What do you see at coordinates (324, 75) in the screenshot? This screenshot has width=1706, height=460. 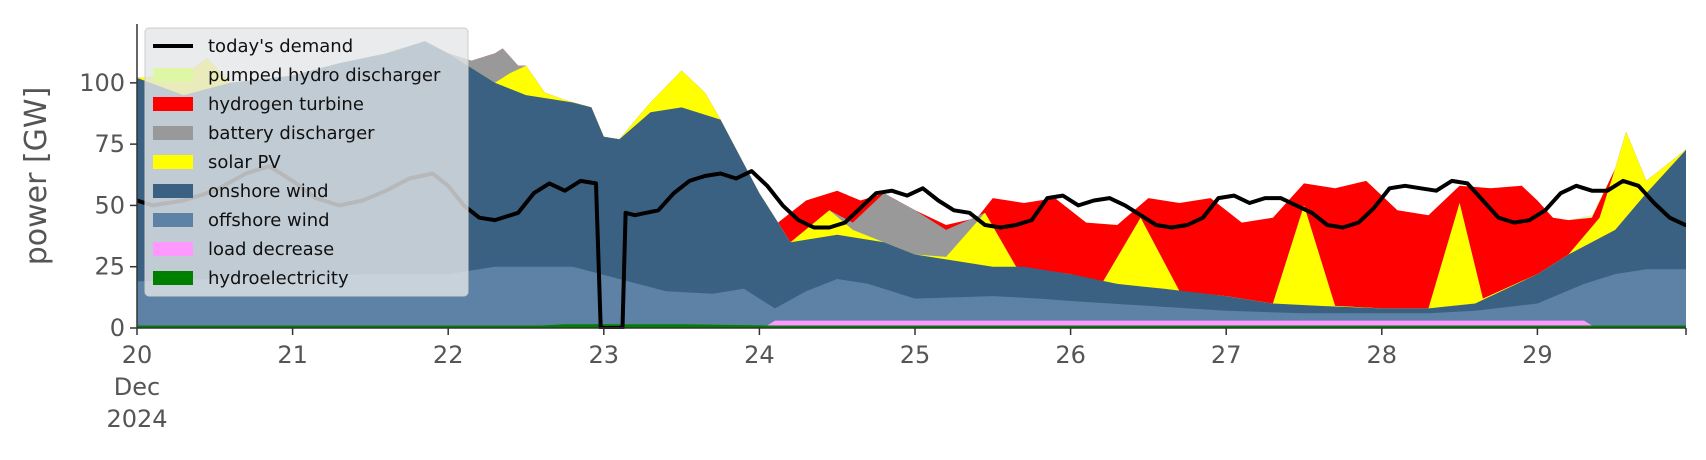 I see `legend-label-pumped-hydro-discharger: pumped hydro discharger` at bounding box center [324, 75].